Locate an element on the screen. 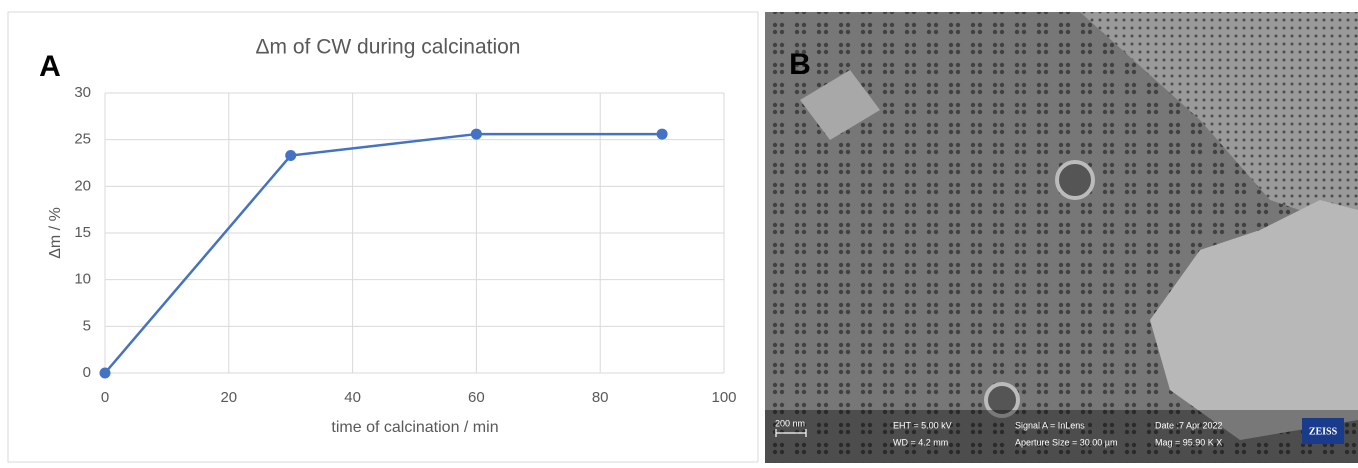 The image size is (1358, 468). y-tick-label: 15 is located at coordinates (82, 232).